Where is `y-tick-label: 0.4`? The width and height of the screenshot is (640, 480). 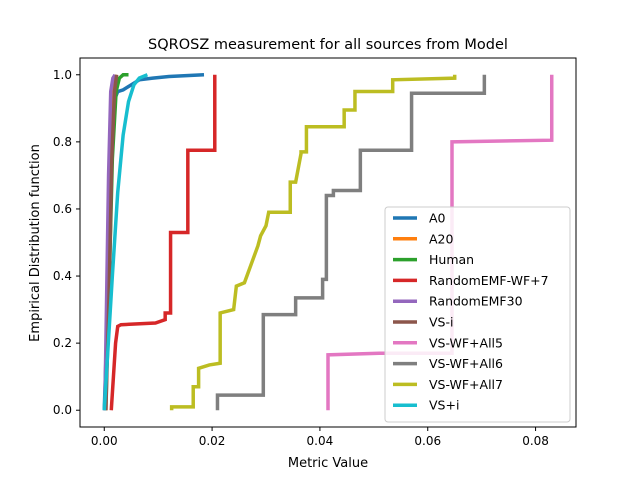 y-tick-label: 0.4 is located at coordinates (62, 276).